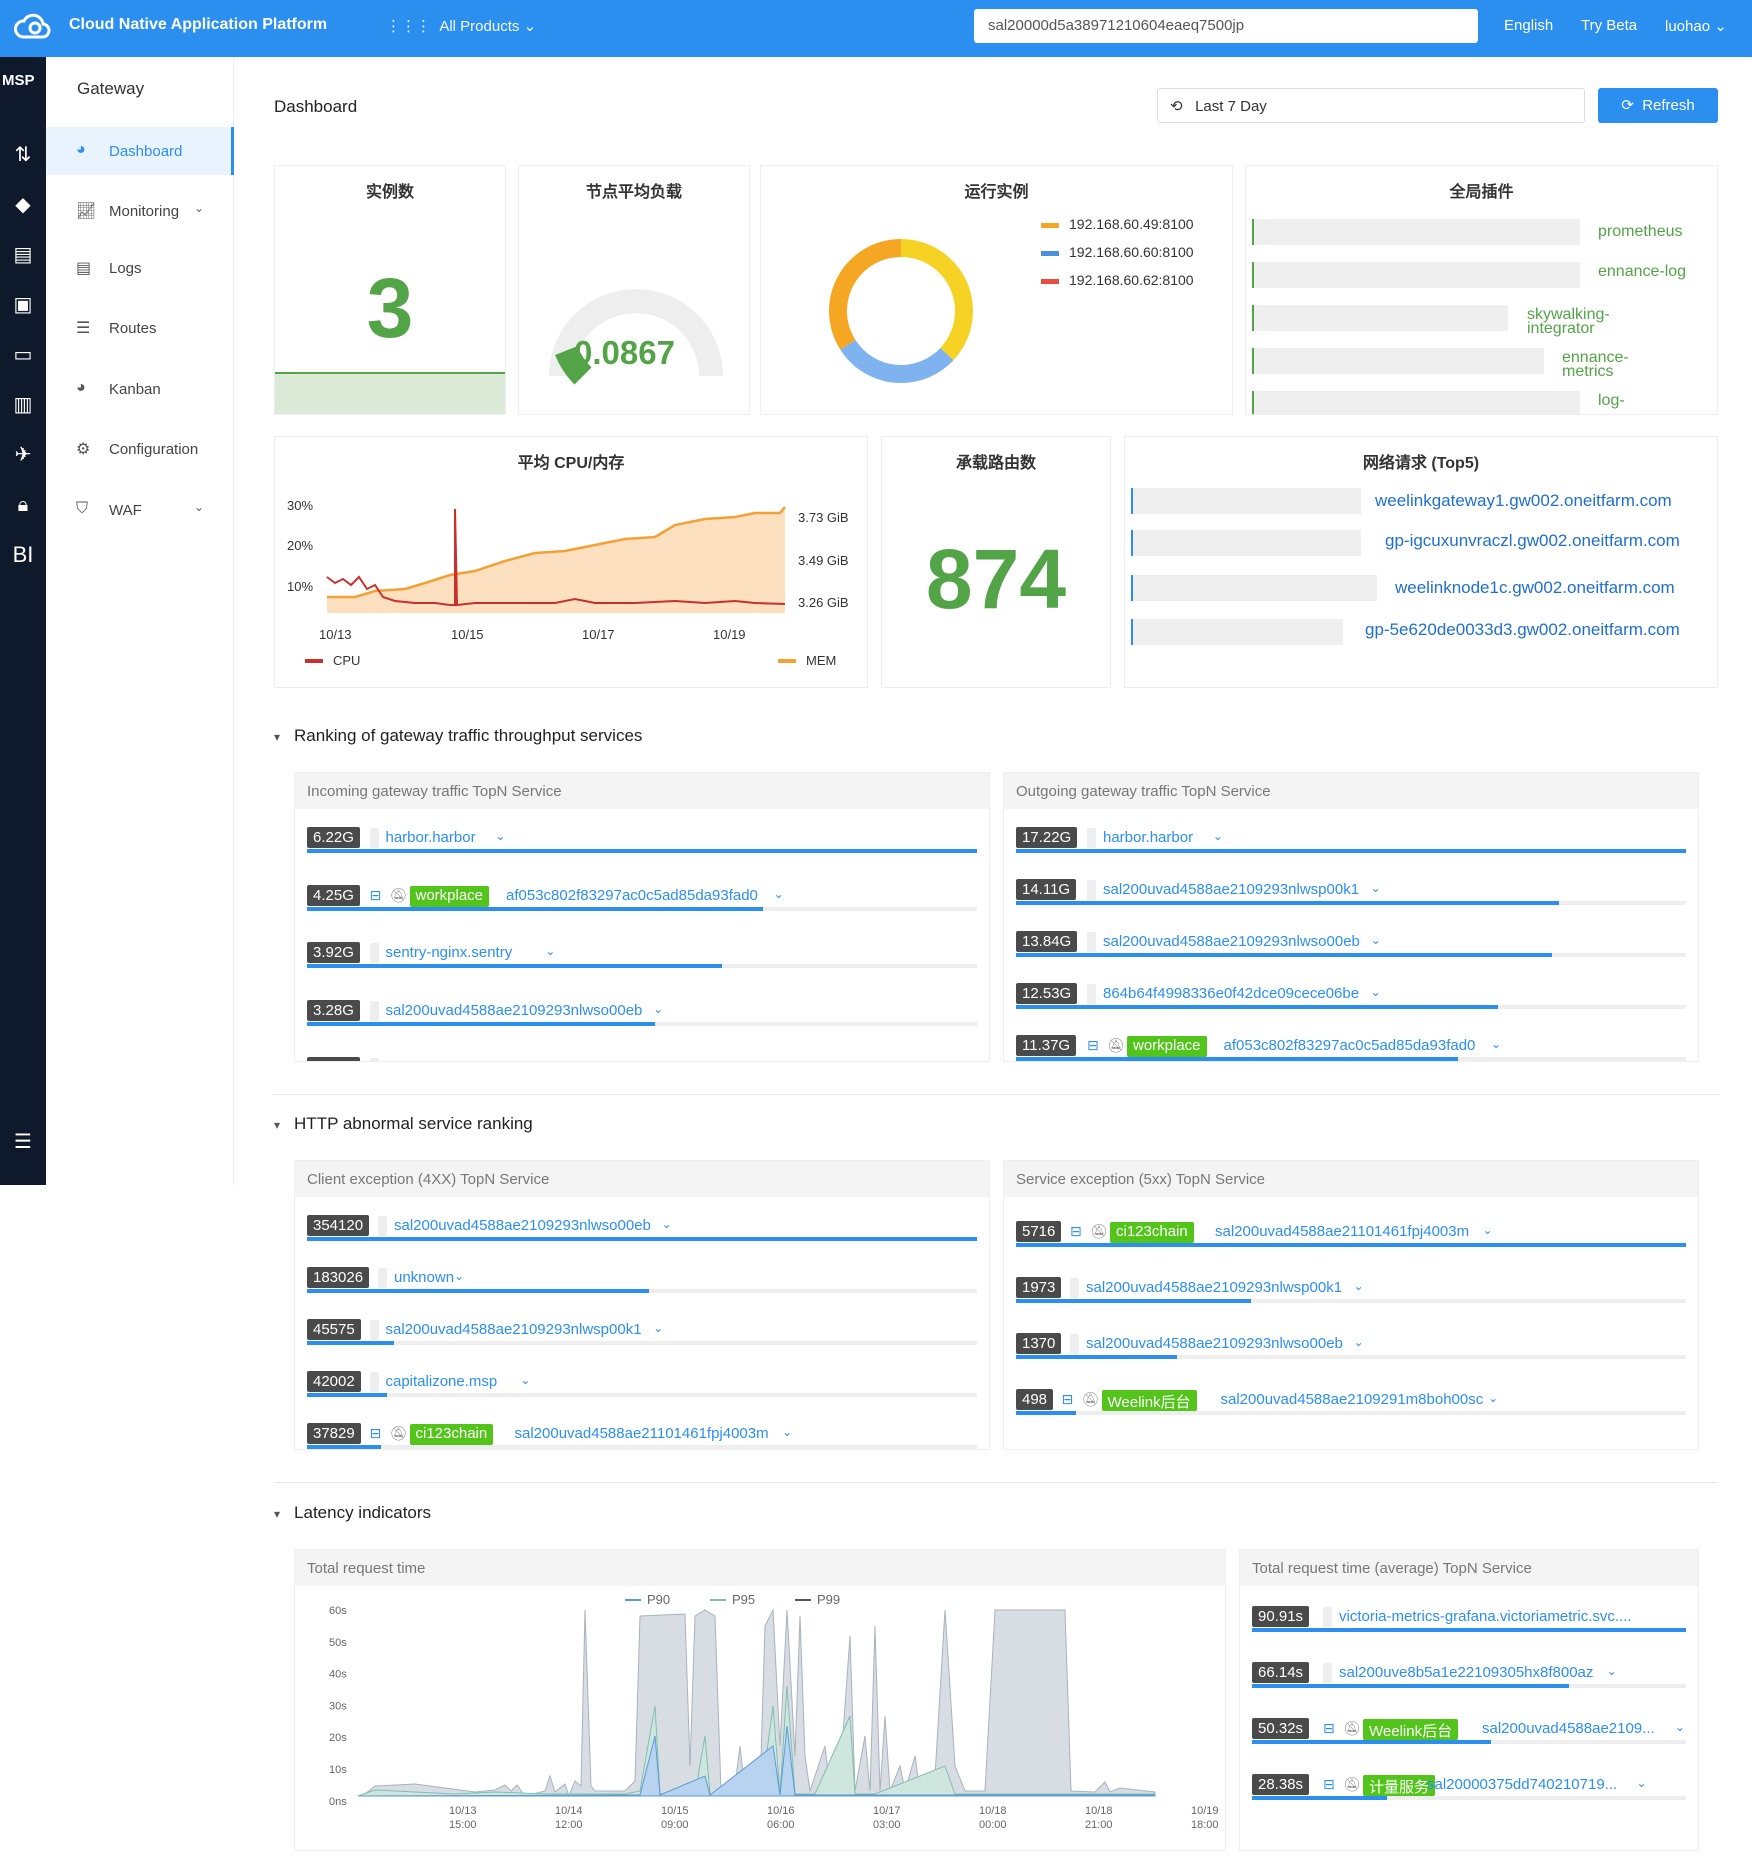 The width and height of the screenshot is (1752, 1872). I want to click on section-latency-header: ▾ Latency indicators, so click(352, 1513).